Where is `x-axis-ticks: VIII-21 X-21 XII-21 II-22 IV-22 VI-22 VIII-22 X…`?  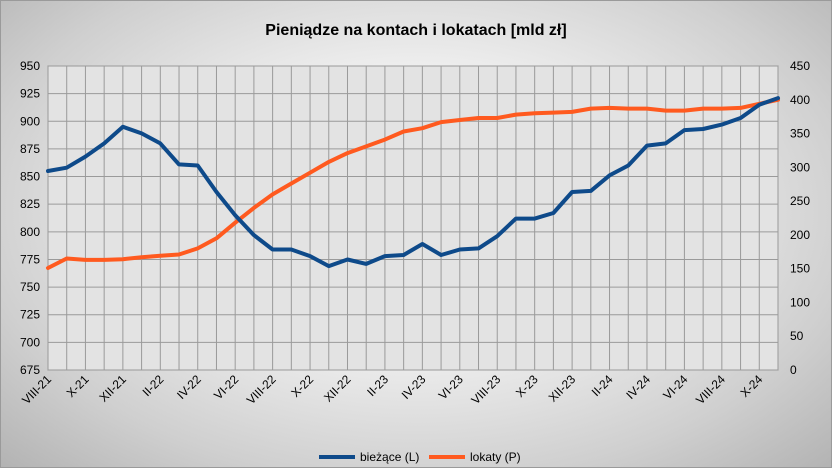 x-axis-ticks: VIII-21 X-21 XII-21 II-22 IV-22 VI-22 VIII-22 X… is located at coordinates (392, 389).